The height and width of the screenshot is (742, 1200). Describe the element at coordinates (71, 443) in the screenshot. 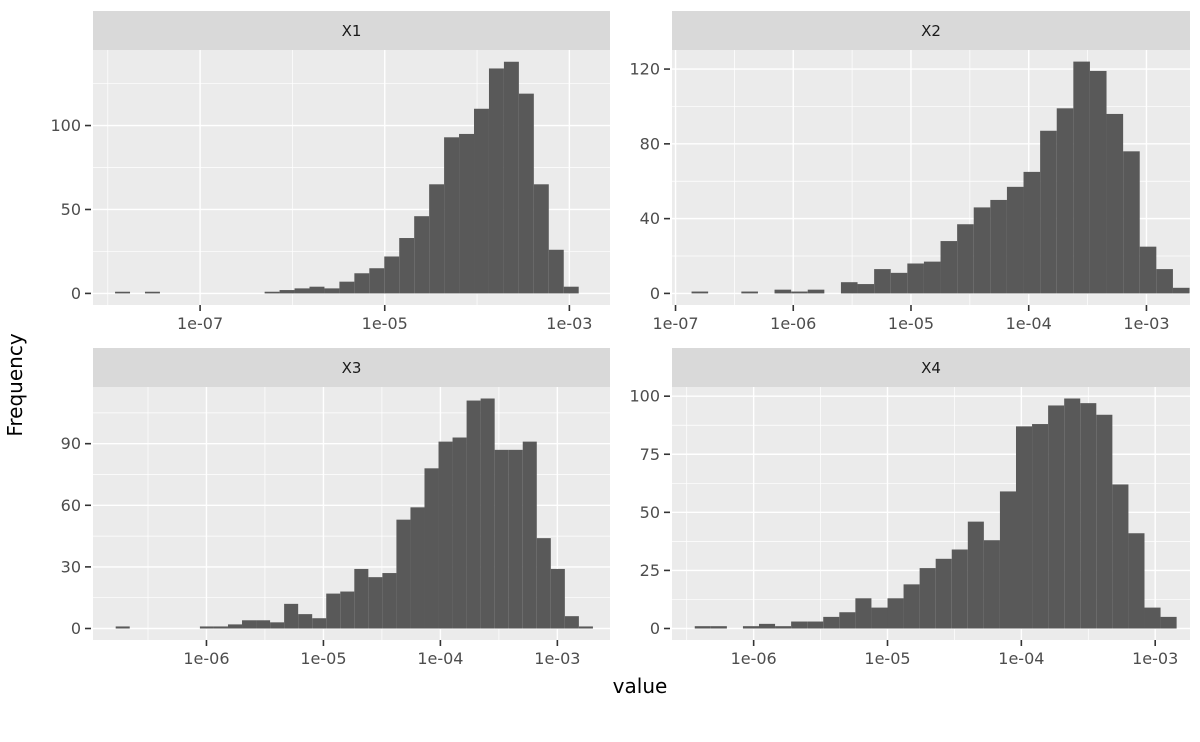

I see `y-tick-label: 90` at that location.